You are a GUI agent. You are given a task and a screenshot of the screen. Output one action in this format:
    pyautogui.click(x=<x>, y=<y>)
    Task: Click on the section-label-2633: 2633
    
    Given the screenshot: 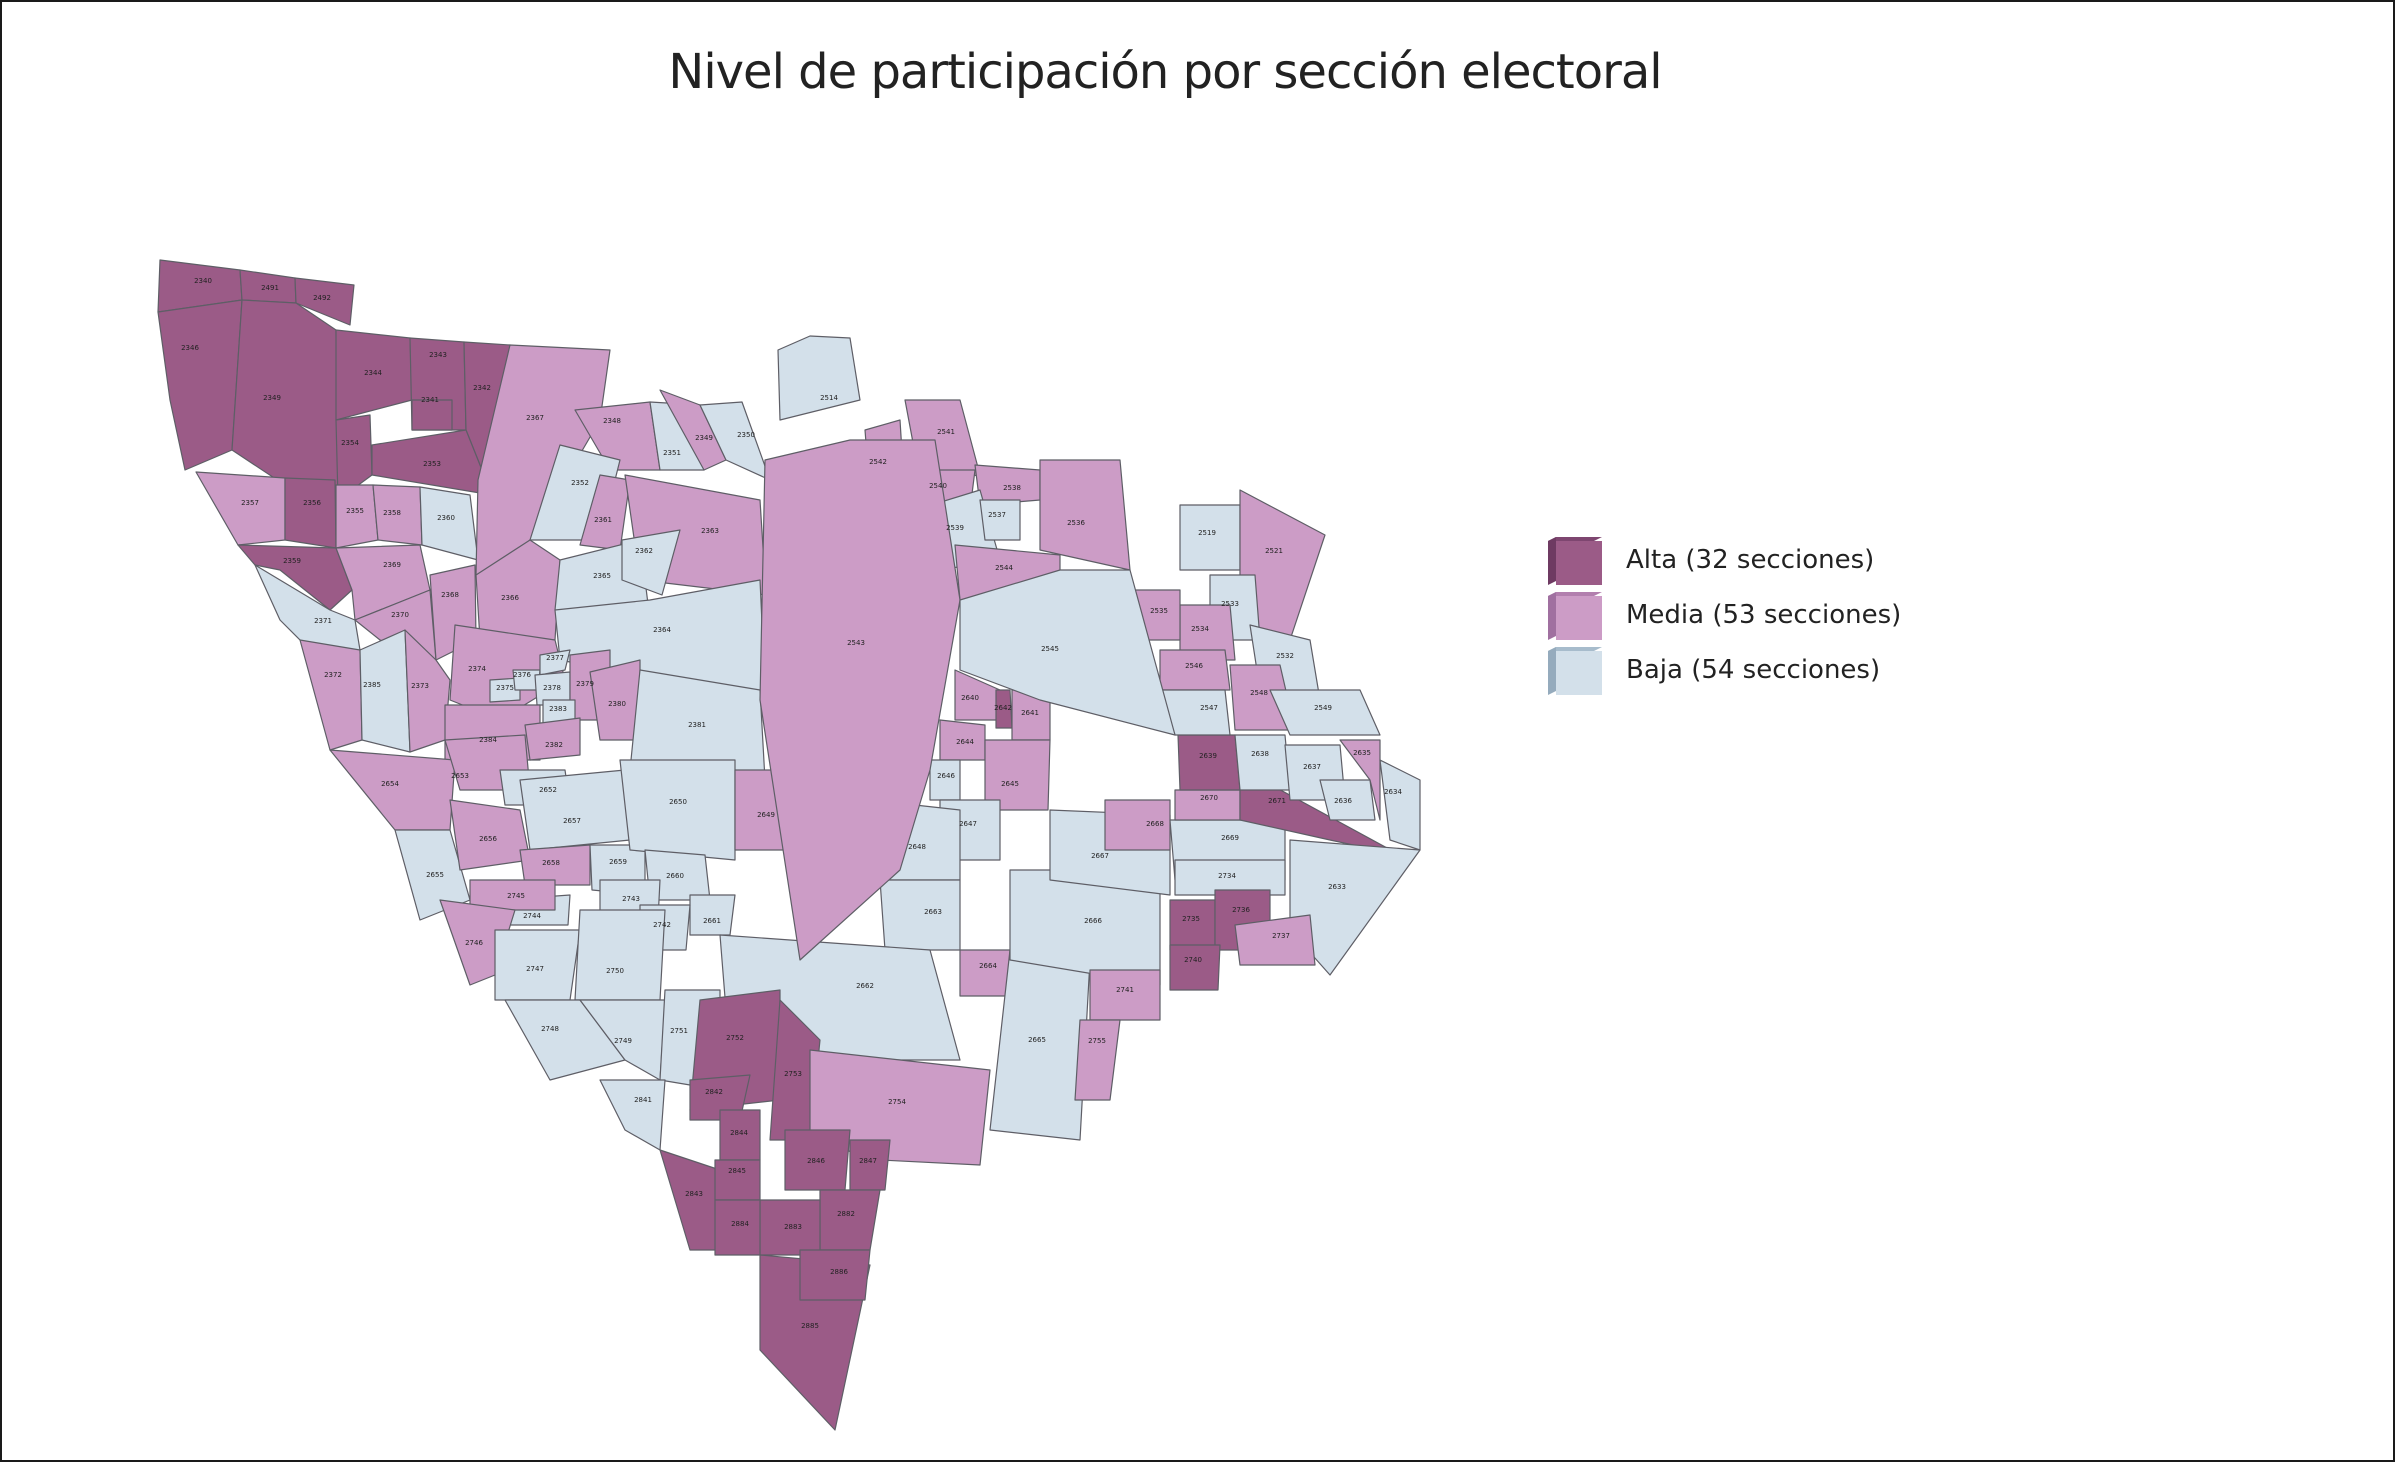 What is the action you would take?
    pyautogui.click(x=1337, y=887)
    